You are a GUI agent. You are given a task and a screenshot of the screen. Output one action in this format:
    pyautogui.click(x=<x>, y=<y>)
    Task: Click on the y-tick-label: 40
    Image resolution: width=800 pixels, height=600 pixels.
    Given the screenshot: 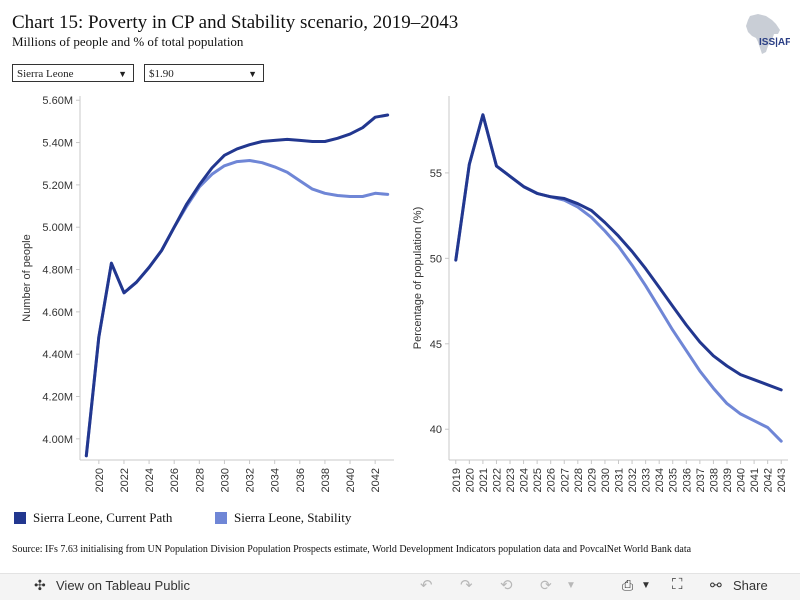 What is the action you would take?
    pyautogui.click(x=436, y=430)
    